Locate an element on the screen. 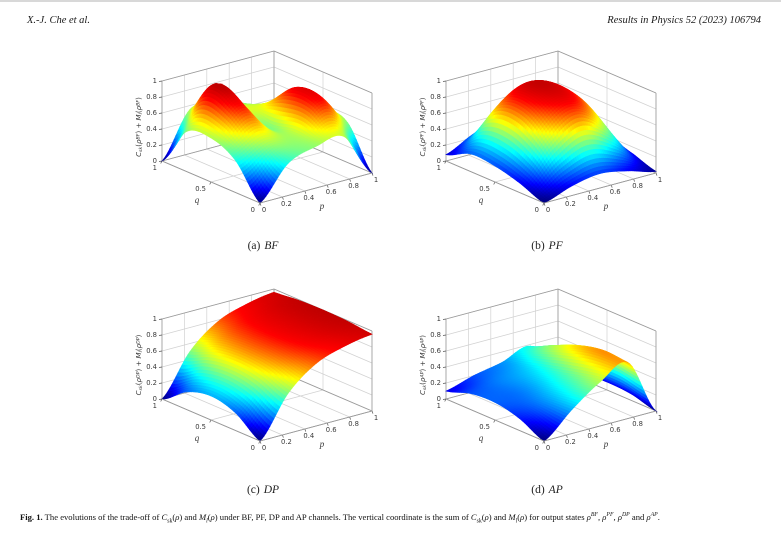 The height and width of the screenshot is (550, 781). header-journal-ref: Results in Physics 52 (2023) 106794 is located at coordinates (684, 20).